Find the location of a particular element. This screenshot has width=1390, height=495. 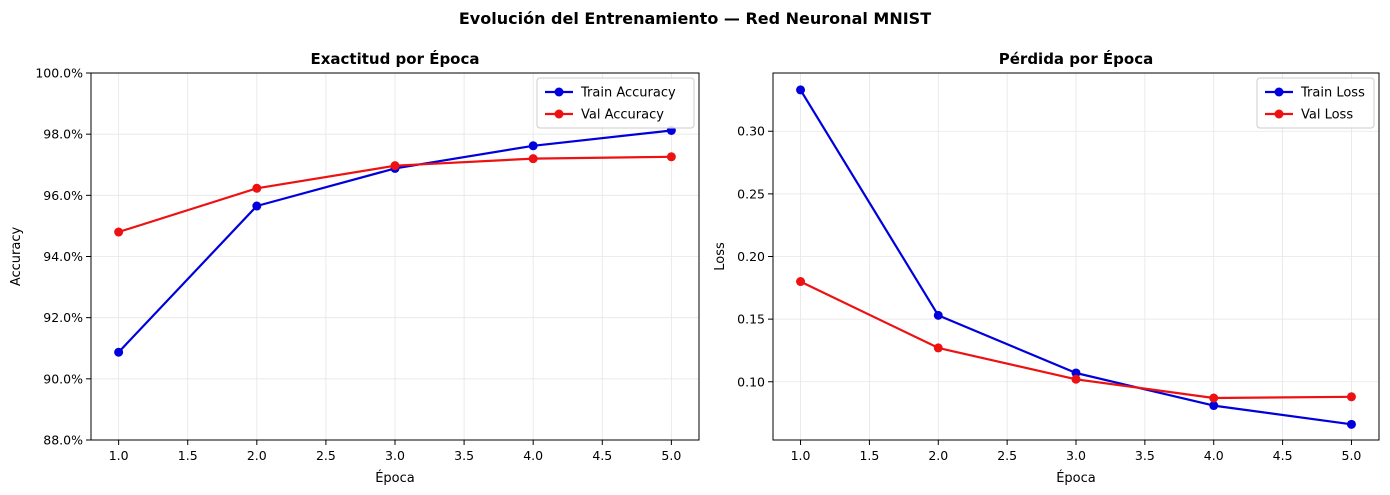

y-tick-label: 0.25 is located at coordinates (751, 193).